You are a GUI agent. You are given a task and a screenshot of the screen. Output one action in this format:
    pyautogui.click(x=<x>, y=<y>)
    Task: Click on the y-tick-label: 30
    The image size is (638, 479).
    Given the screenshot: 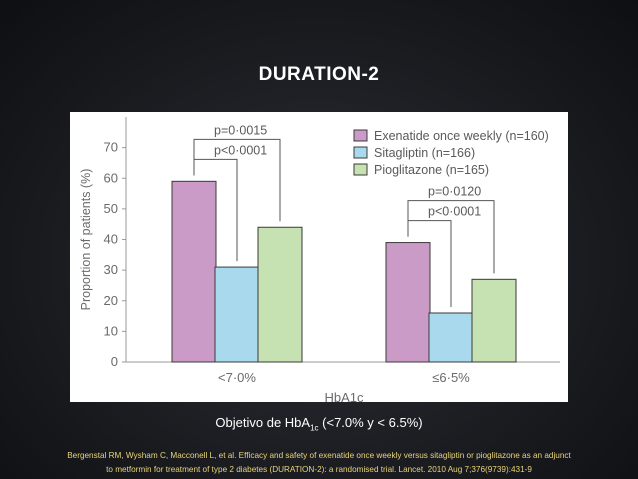 What is the action you would take?
    pyautogui.click(x=111, y=269)
    